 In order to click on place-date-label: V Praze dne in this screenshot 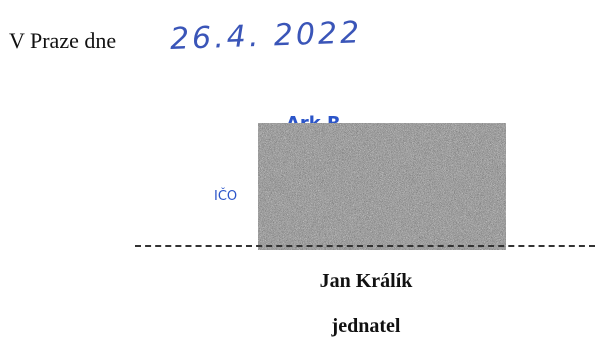, I will do `click(63, 40)`.